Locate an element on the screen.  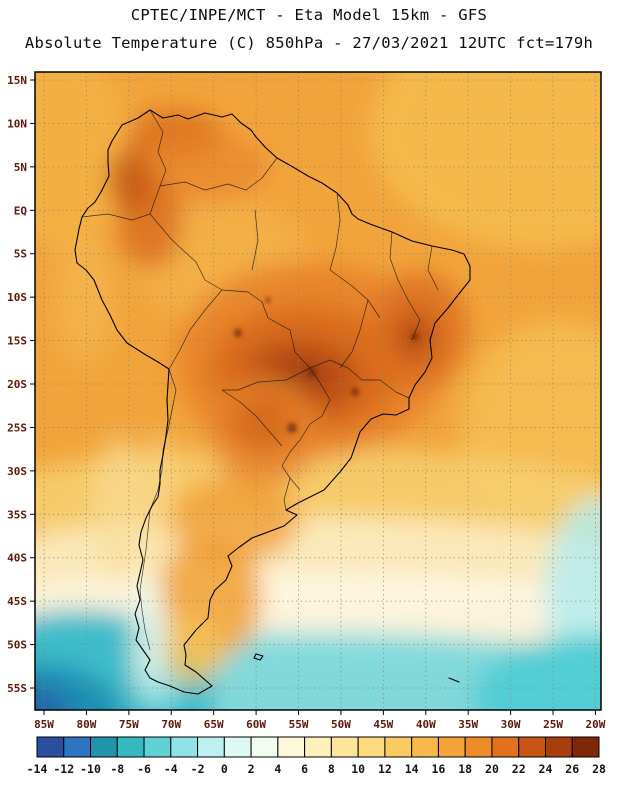
colorbar-tick-label: 10 is located at coordinates (358, 769).